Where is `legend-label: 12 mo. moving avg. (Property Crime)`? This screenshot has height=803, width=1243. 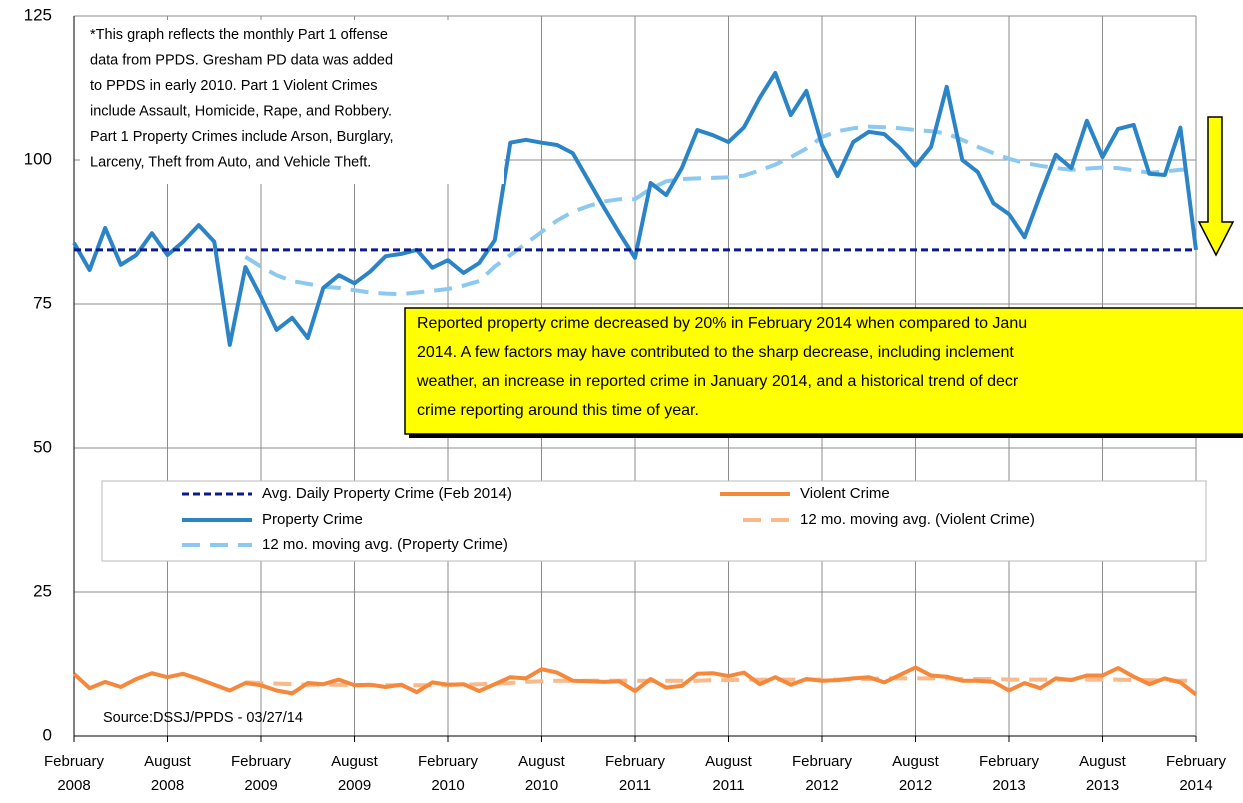 legend-label: 12 mo. moving avg. (Property Crime) is located at coordinates (385, 544).